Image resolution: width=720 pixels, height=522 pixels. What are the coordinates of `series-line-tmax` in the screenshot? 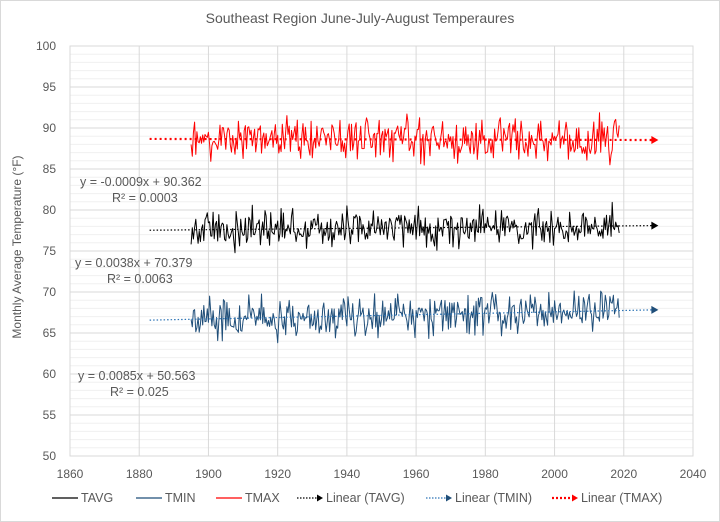 It's located at (405, 139).